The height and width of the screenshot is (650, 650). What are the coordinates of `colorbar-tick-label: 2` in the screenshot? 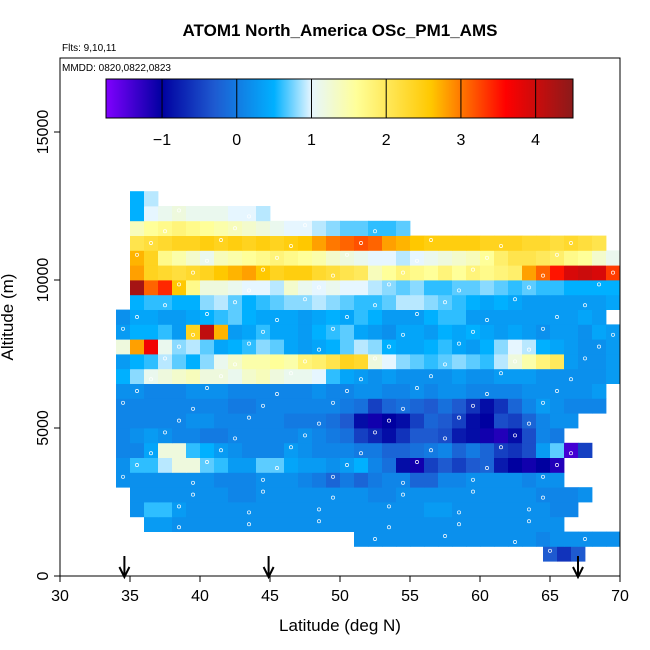 It's located at (386, 140).